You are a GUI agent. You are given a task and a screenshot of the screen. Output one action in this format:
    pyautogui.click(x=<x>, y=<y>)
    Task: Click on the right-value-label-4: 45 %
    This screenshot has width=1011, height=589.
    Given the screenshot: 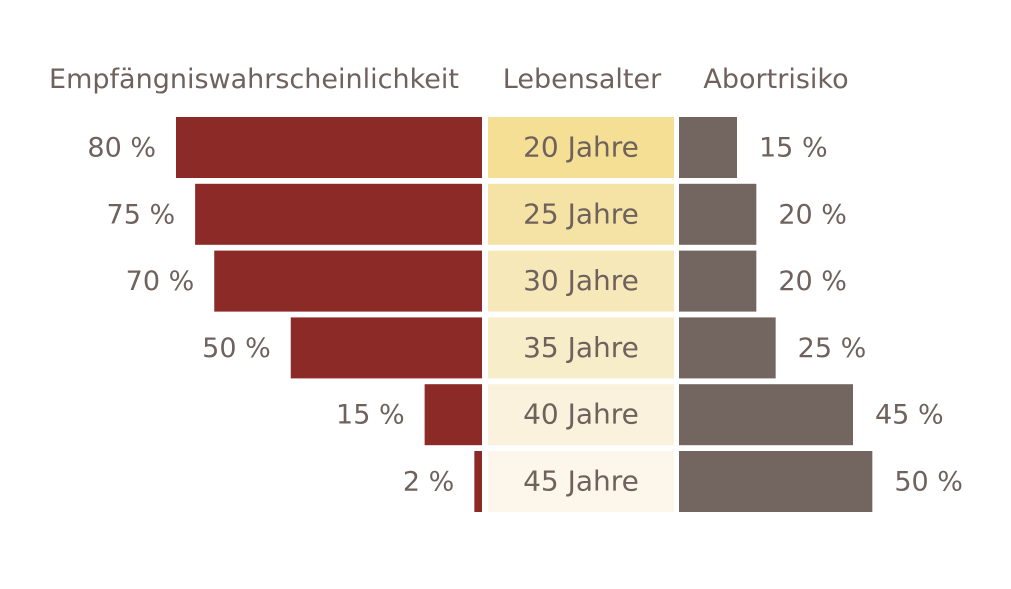 What is the action you would take?
    pyautogui.click(x=909, y=415)
    